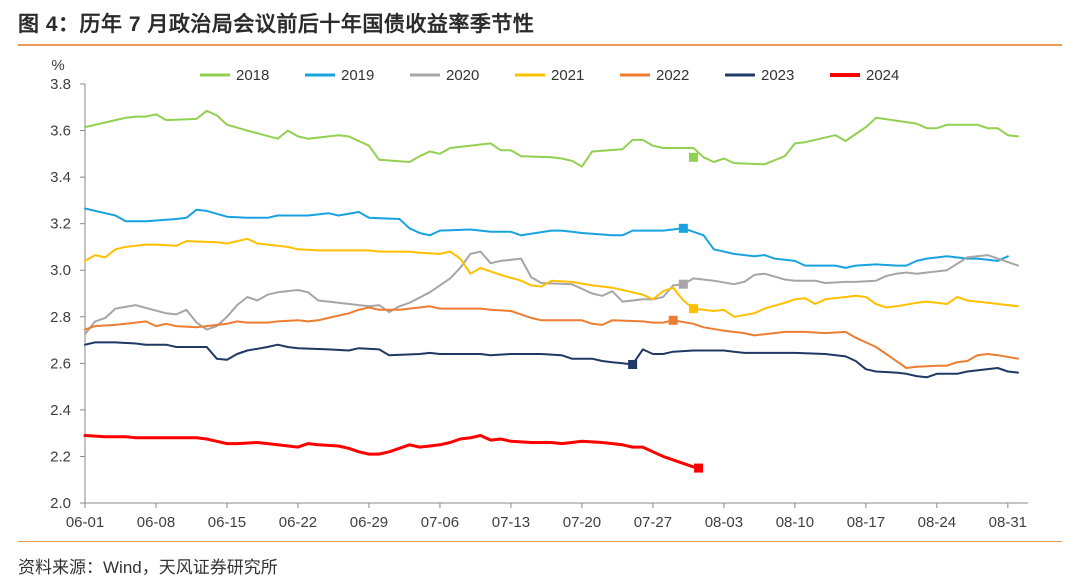  I want to click on y-tick-label: 3.2, so click(60, 224).